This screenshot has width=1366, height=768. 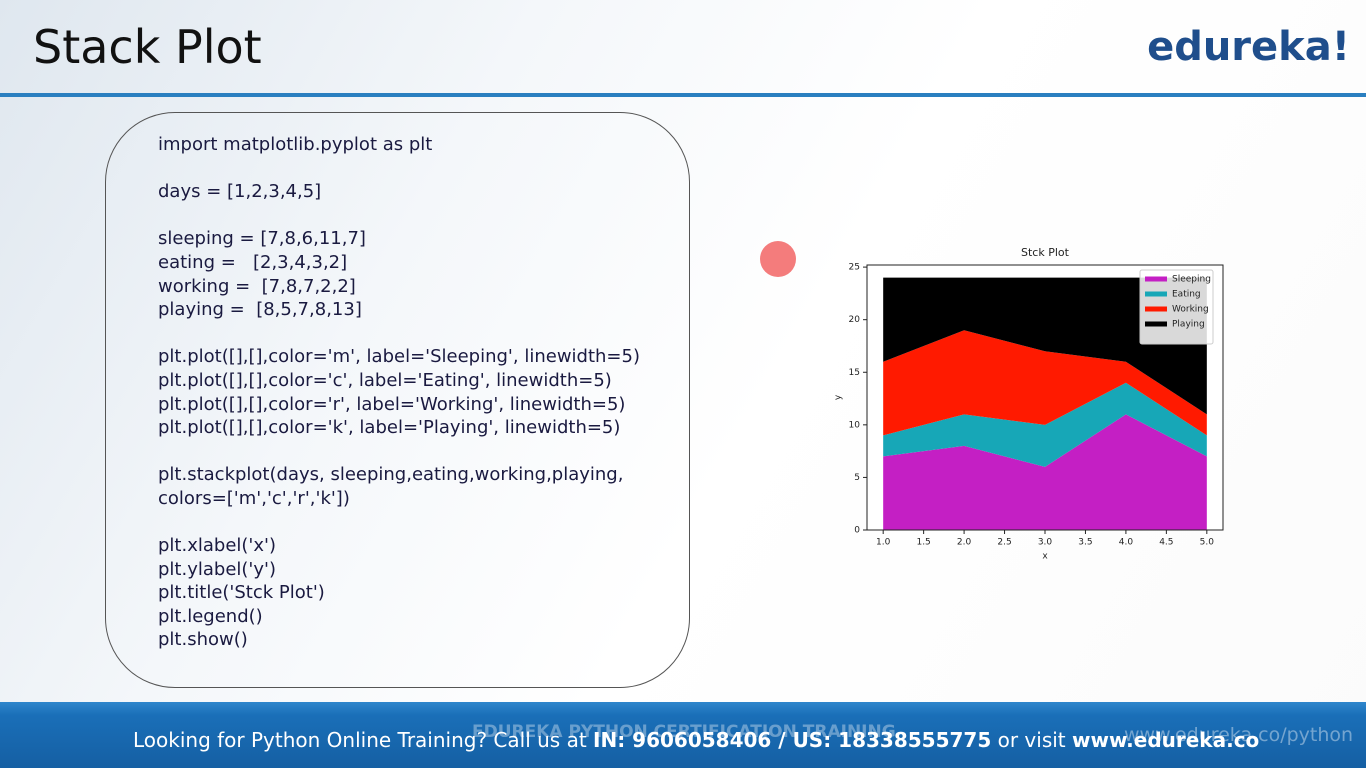 What do you see at coordinates (1126, 543) in the screenshot?
I see `x-tick-label: 4.0` at bounding box center [1126, 543].